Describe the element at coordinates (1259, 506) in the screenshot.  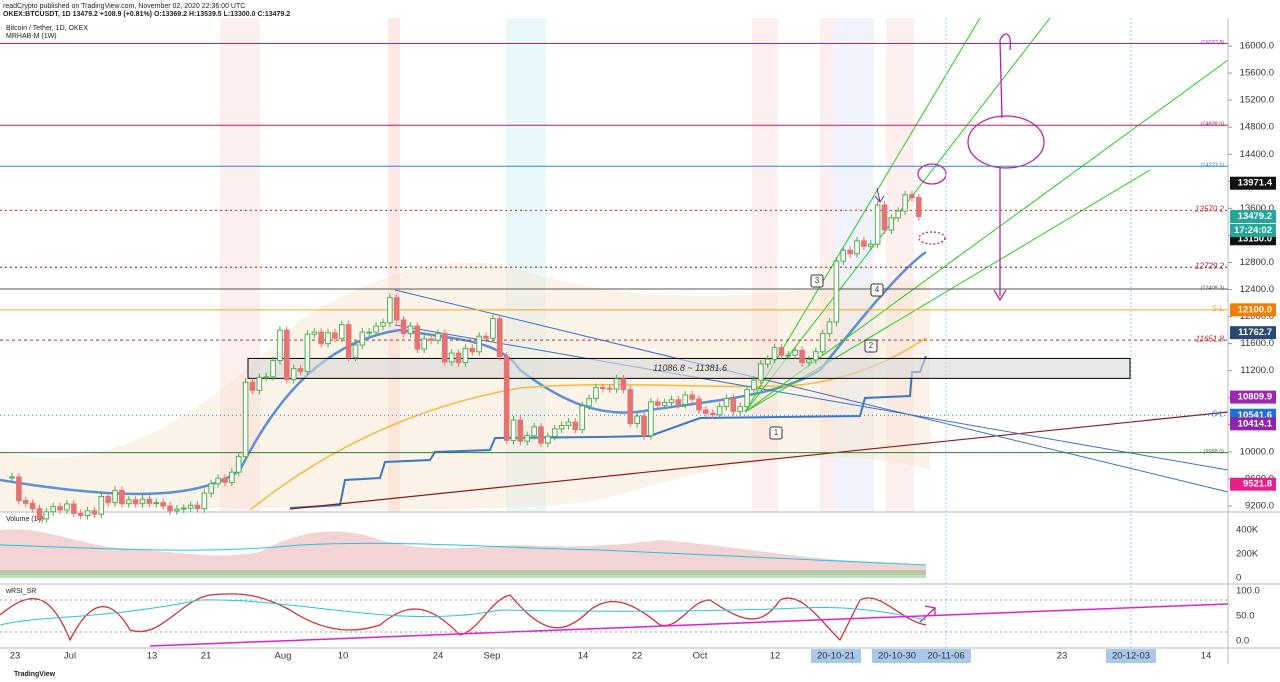
I see `y-tick-label: 9200.0` at that location.